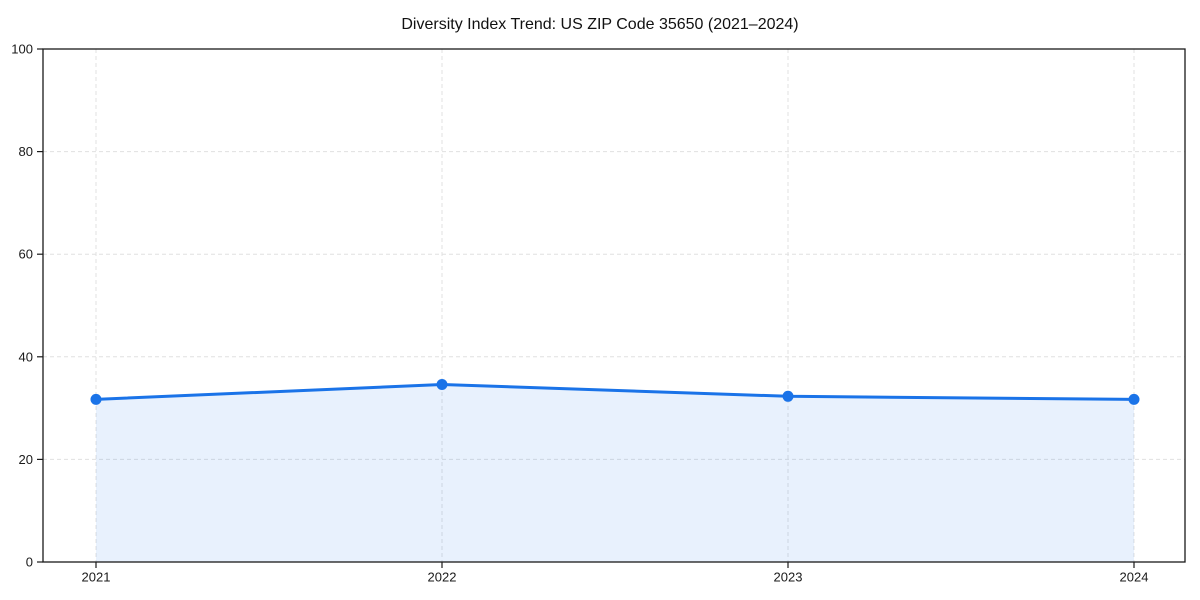 The image size is (1200, 600). What do you see at coordinates (96, 577) in the screenshot?
I see `x-tick-label: 2021` at bounding box center [96, 577].